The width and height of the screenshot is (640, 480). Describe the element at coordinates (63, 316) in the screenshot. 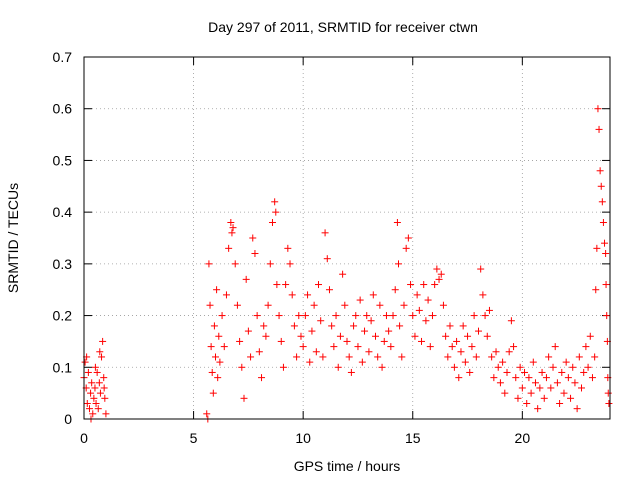

I see `y-tick-label: 0.2` at that location.